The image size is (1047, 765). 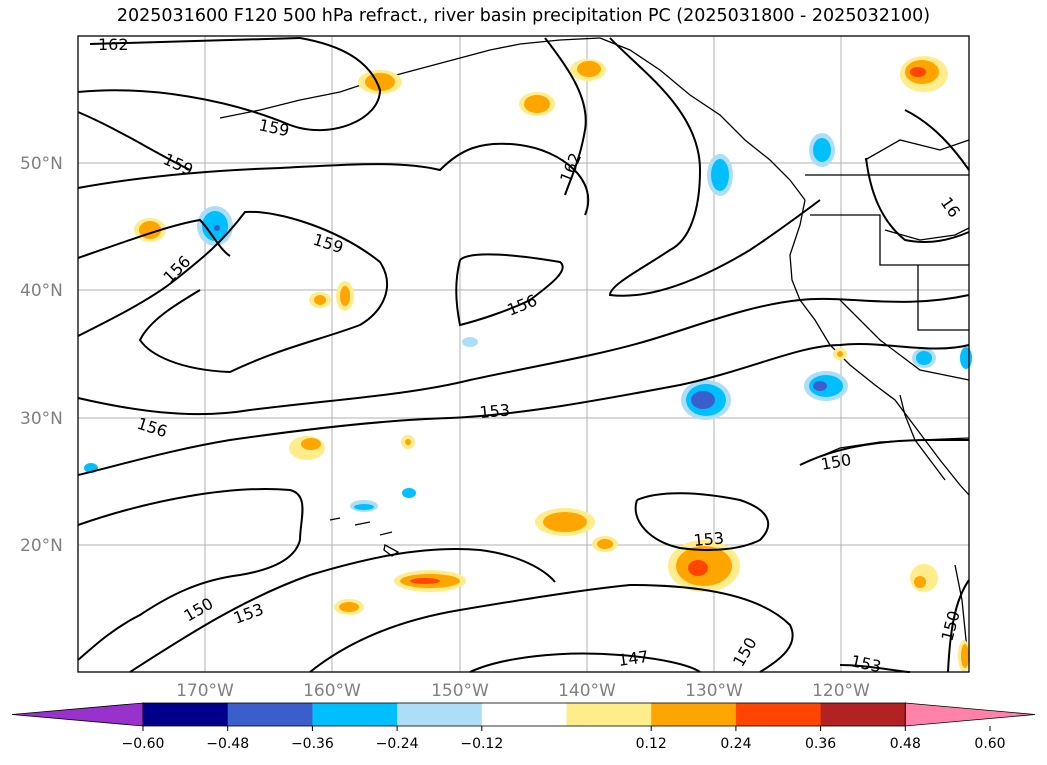 I want to click on contour-156-a, so click(x=233, y=292).